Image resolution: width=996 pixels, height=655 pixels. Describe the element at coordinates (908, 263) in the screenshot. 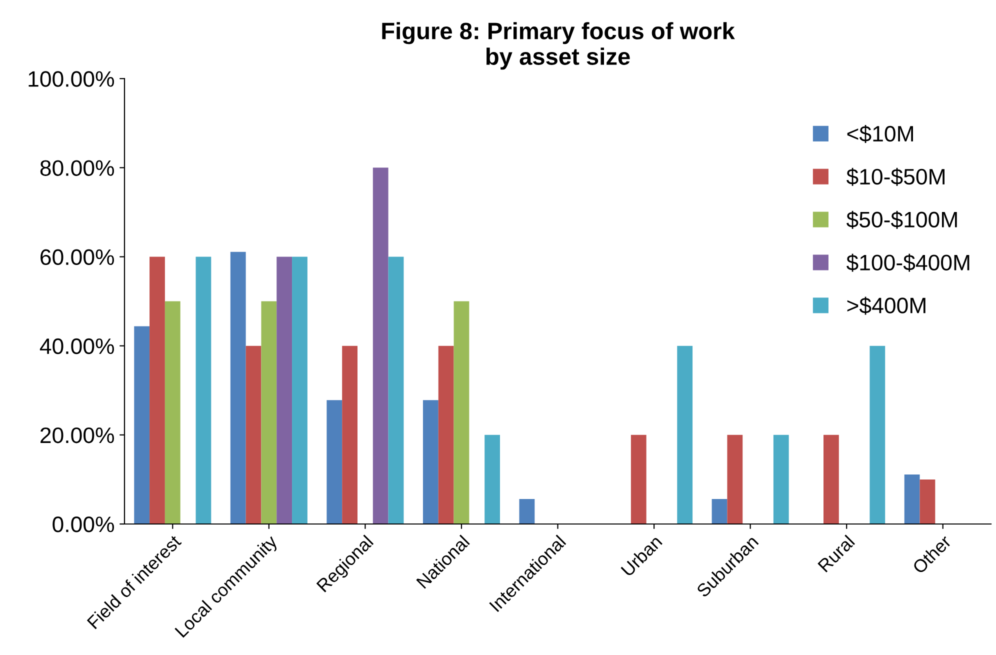

I see `legend-label: $100-$400M` at that location.